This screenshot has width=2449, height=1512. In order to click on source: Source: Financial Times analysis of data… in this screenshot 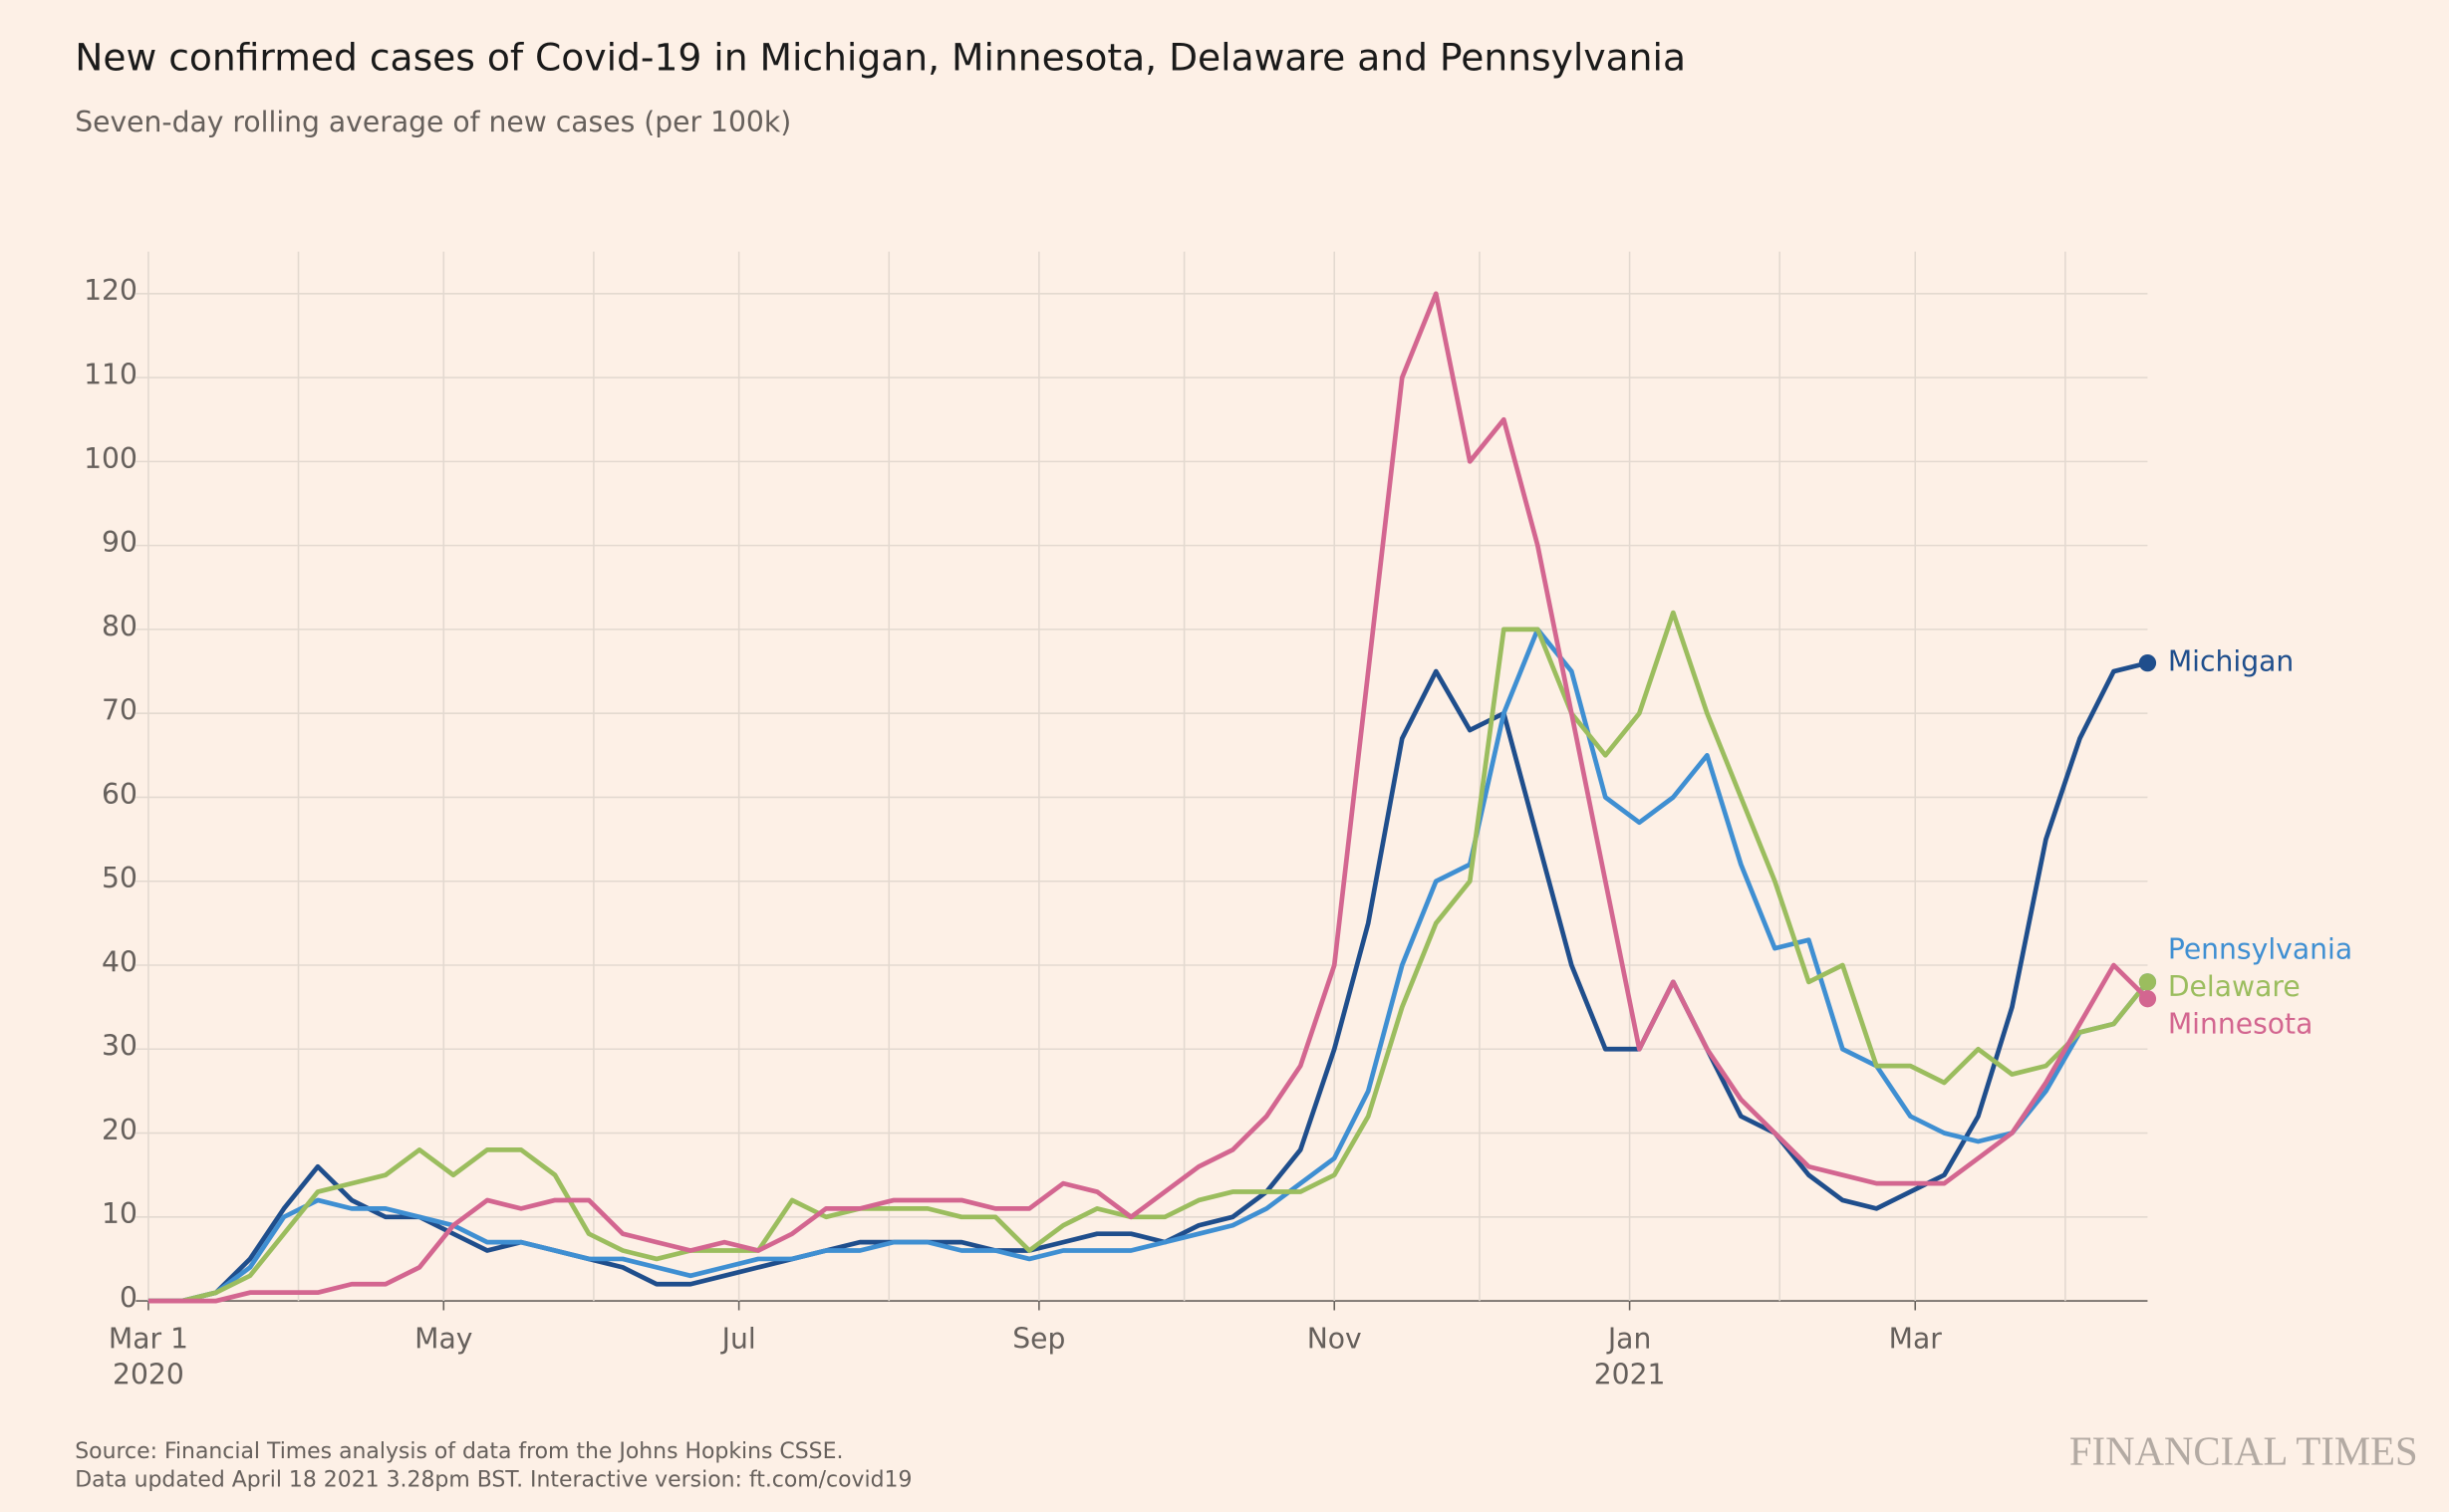, I will do `click(459, 1452)`.